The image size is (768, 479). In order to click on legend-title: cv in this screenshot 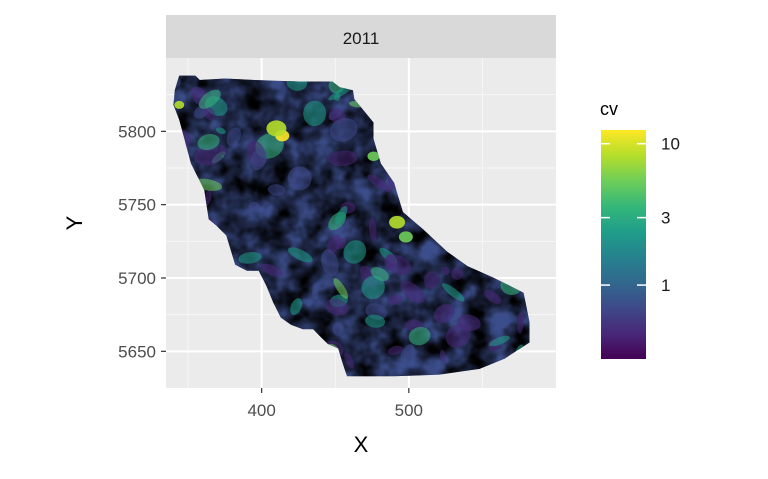, I will do `click(609, 109)`.